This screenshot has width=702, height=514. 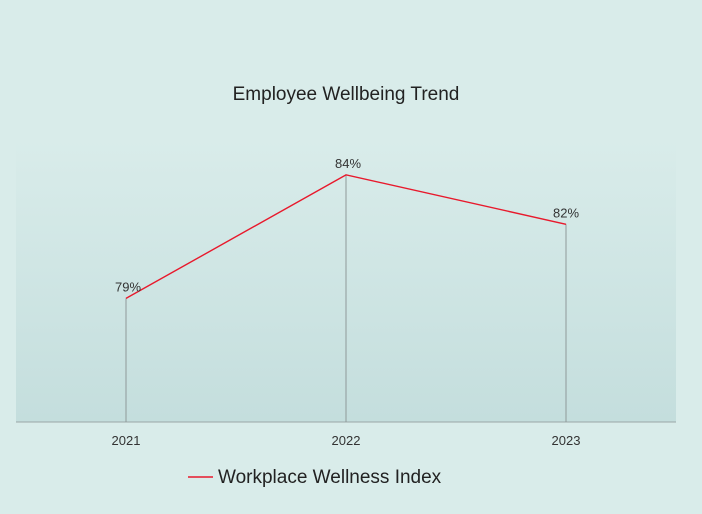 I want to click on data-label-2021: 79%, so click(x=128, y=286).